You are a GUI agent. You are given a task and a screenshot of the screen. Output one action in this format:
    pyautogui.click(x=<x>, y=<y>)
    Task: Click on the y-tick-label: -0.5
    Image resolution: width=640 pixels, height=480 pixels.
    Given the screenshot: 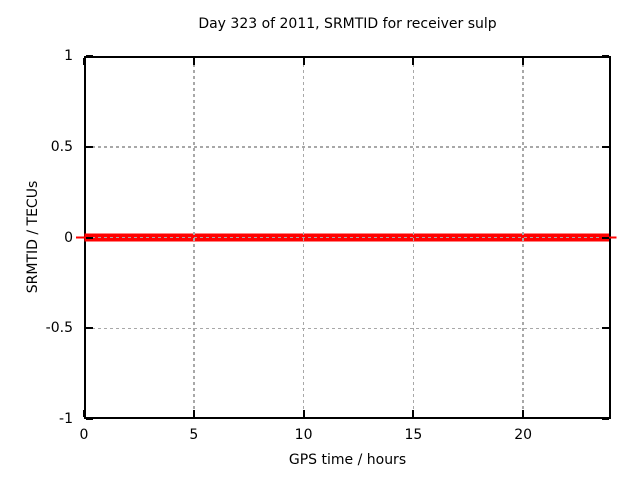 What is the action you would take?
    pyautogui.click(x=59, y=328)
    